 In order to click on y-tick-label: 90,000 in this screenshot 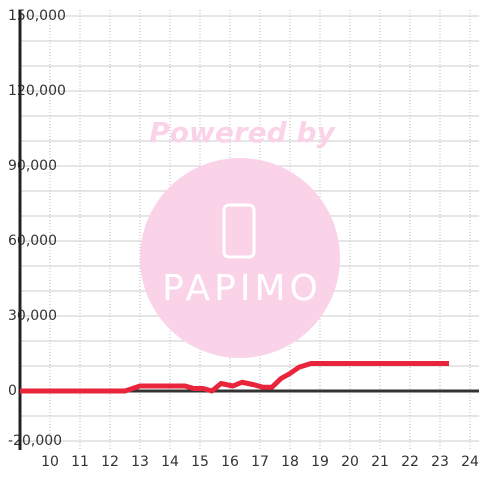, I will do `click(32, 166)`.